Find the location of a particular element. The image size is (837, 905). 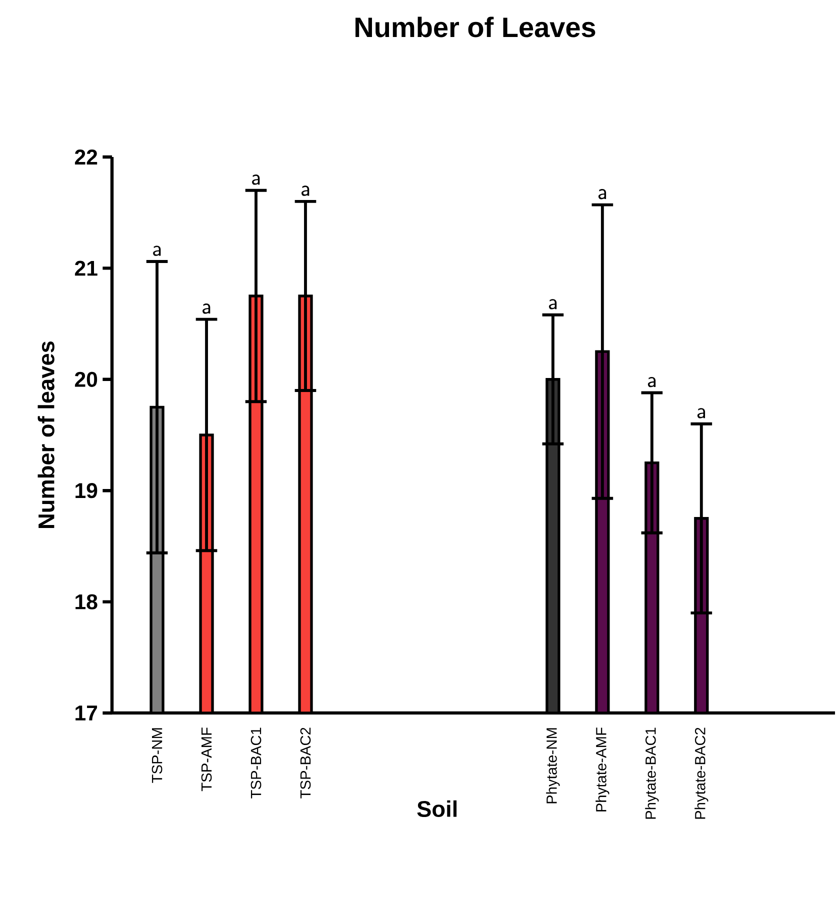

x-tick-label: Phytate-NM is located at coordinates (553, 766).